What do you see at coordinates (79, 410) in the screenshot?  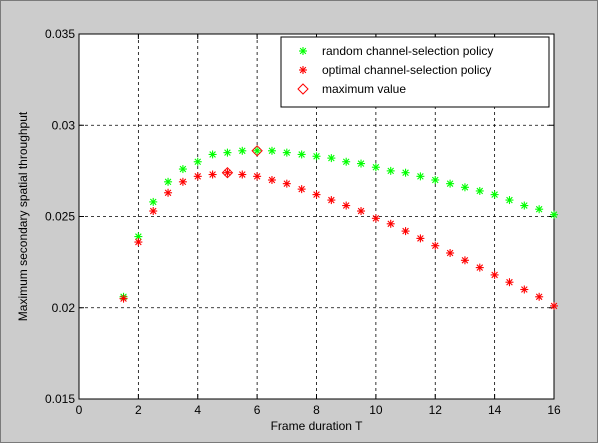 I see `x-tick-label: 0` at bounding box center [79, 410].